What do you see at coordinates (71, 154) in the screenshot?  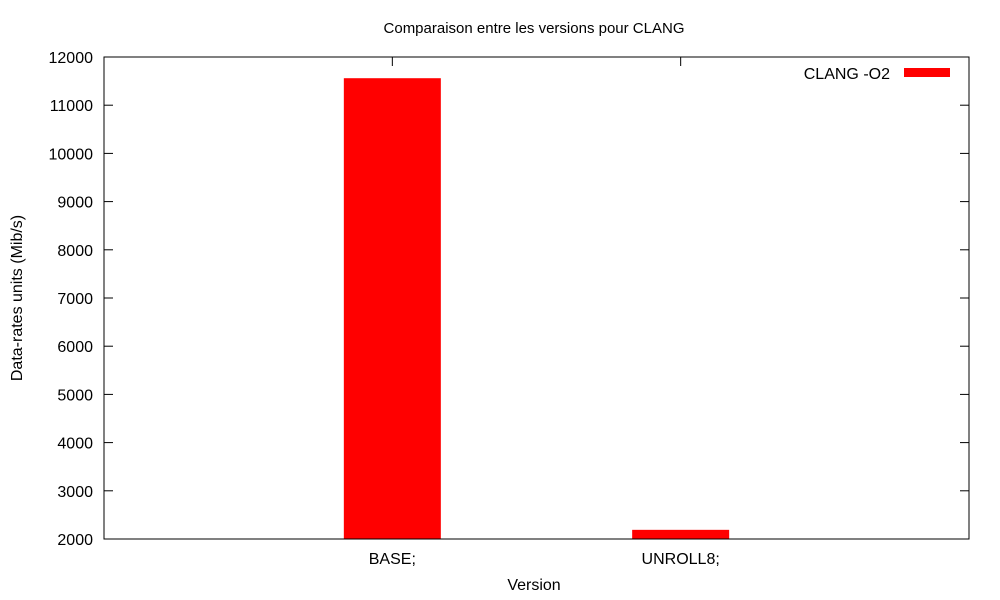 I see `y-tick-label: 10000` at bounding box center [71, 154].